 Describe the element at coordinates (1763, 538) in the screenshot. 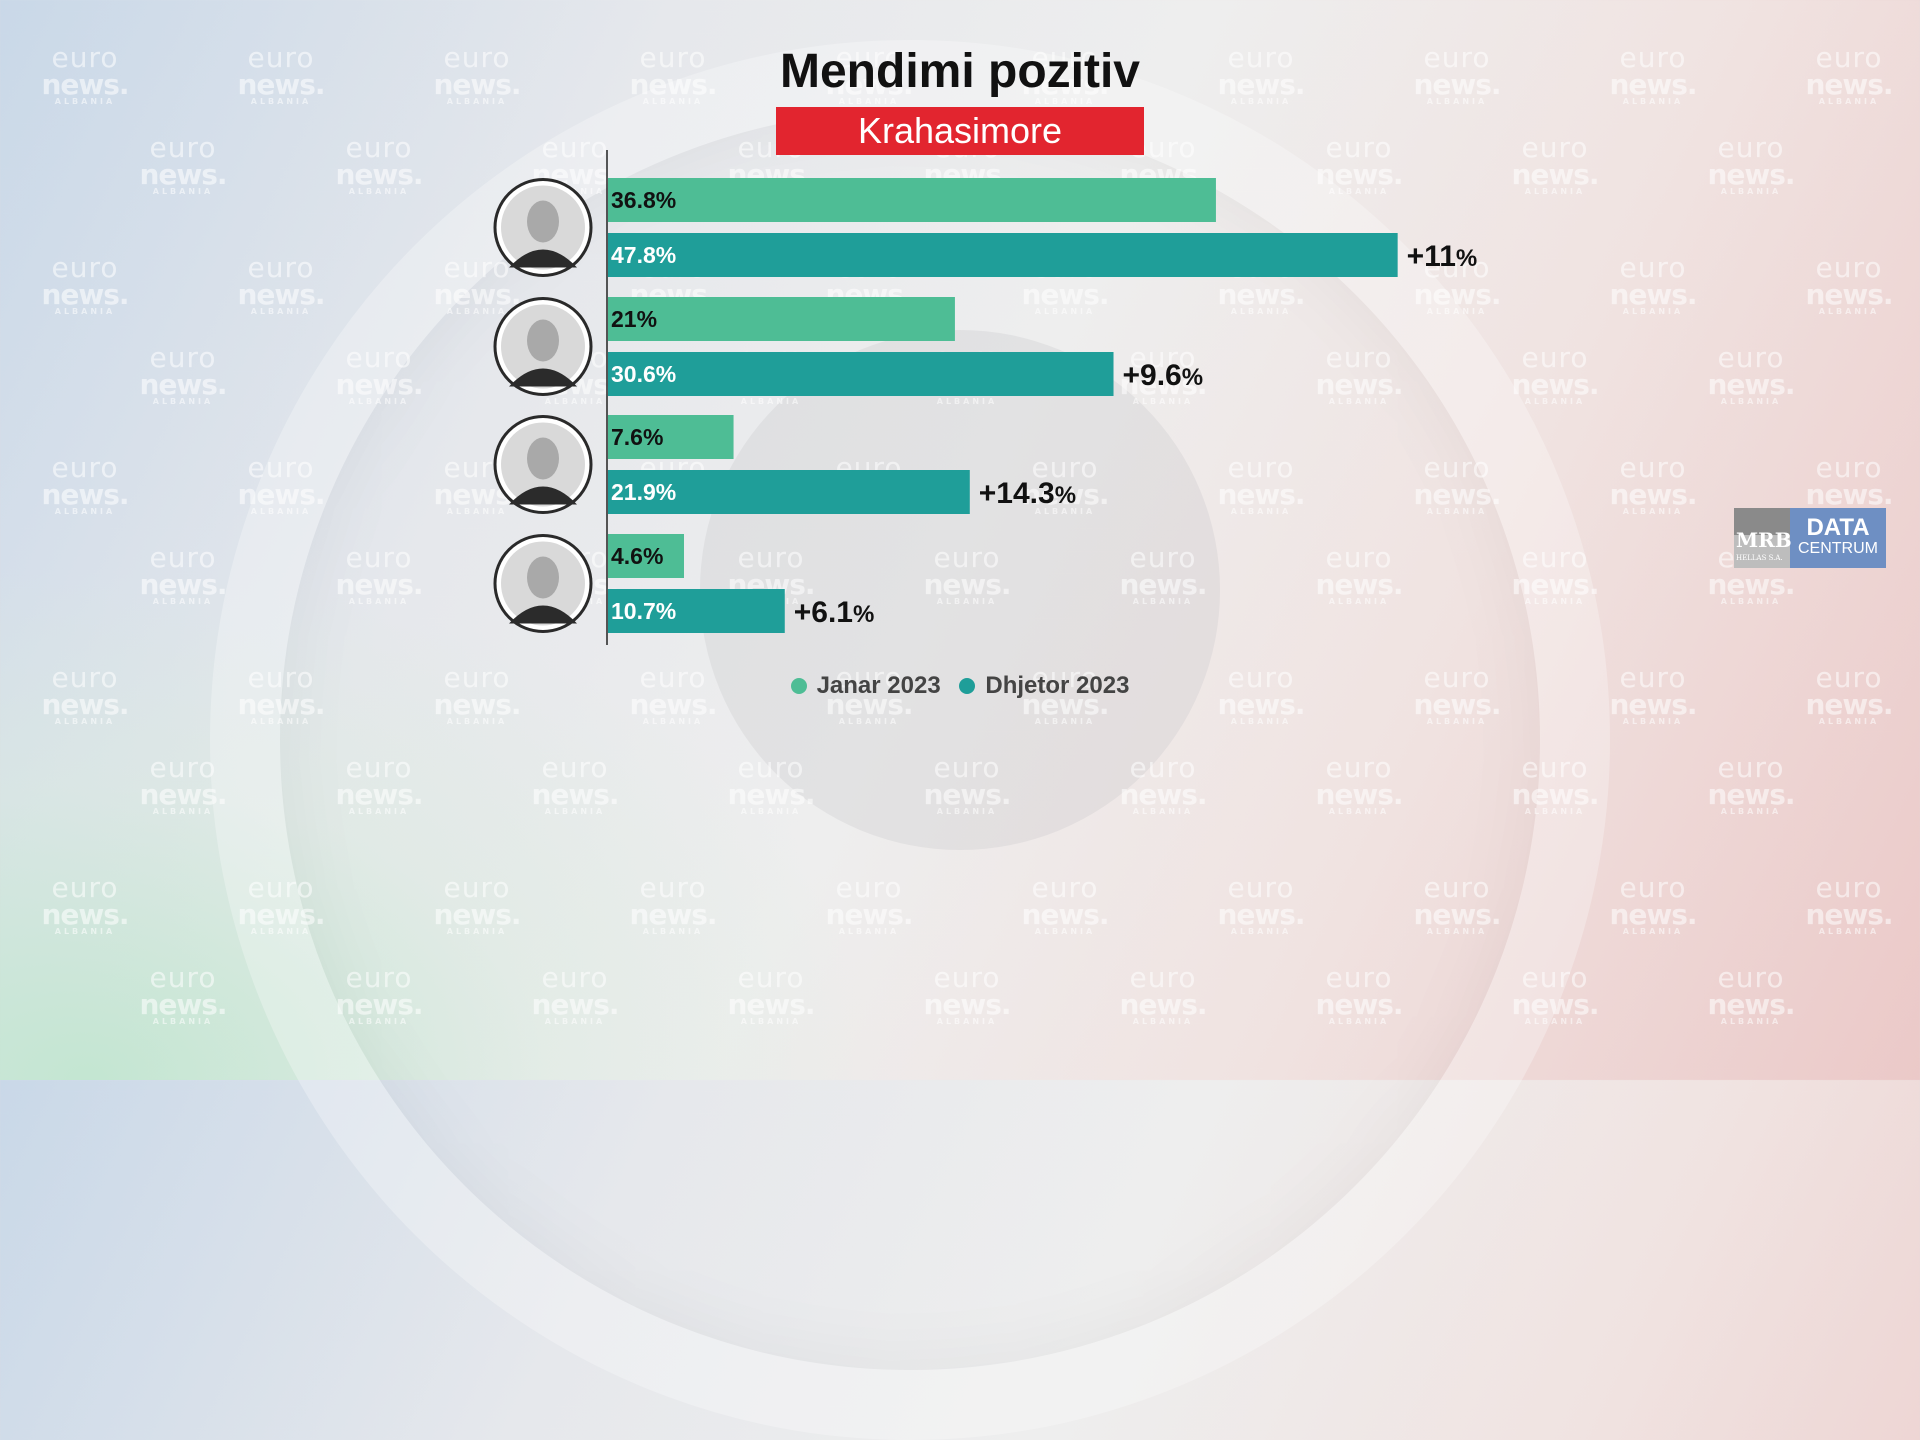

I see `mrb-logo: MRB HELLAS S.A.` at that location.